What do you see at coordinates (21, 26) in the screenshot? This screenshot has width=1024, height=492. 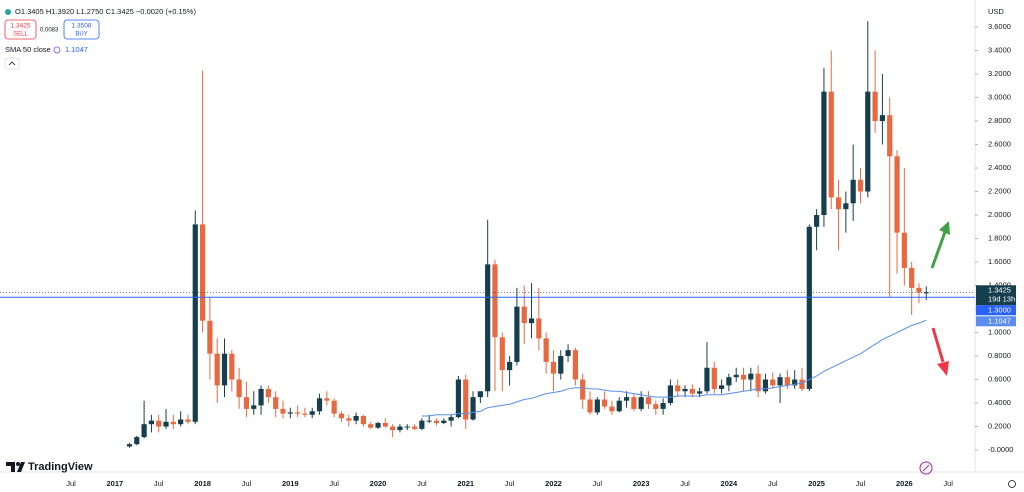 I see `sell-price: 1.3425` at bounding box center [21, 26].